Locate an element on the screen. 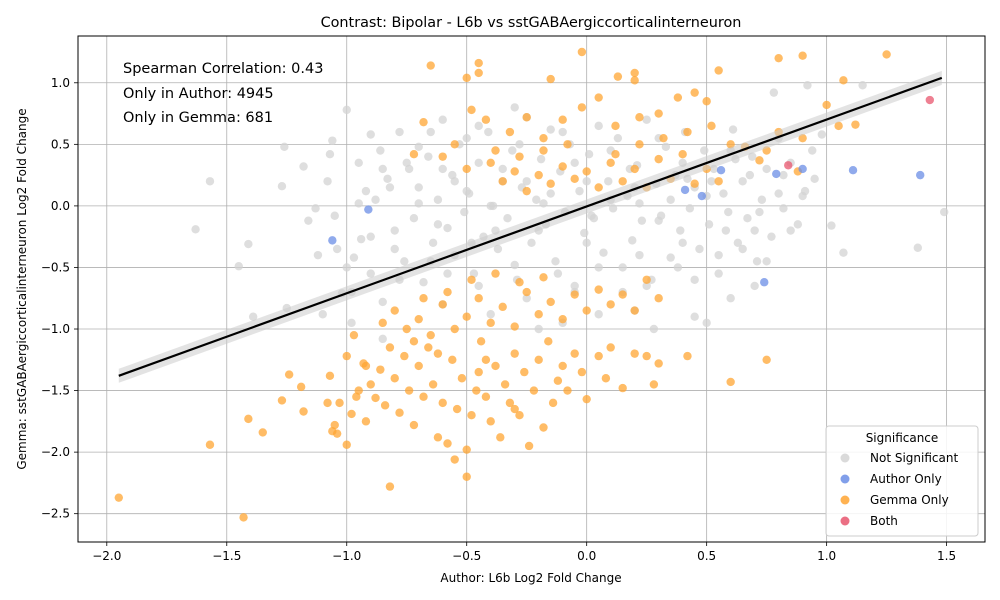  gemma-only-annotation: Only in Gemma: 681 is located at coordinates (198, 118).